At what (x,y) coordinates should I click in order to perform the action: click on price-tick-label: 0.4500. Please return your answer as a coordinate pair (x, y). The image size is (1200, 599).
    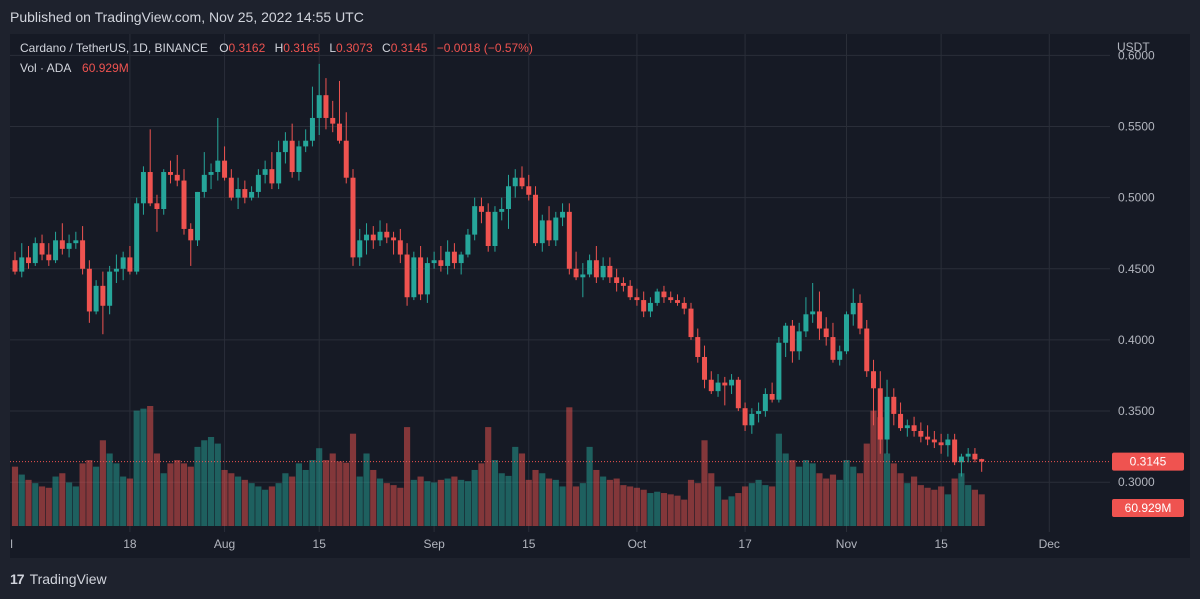
    Looking at the image, I should click on (1136, 269).